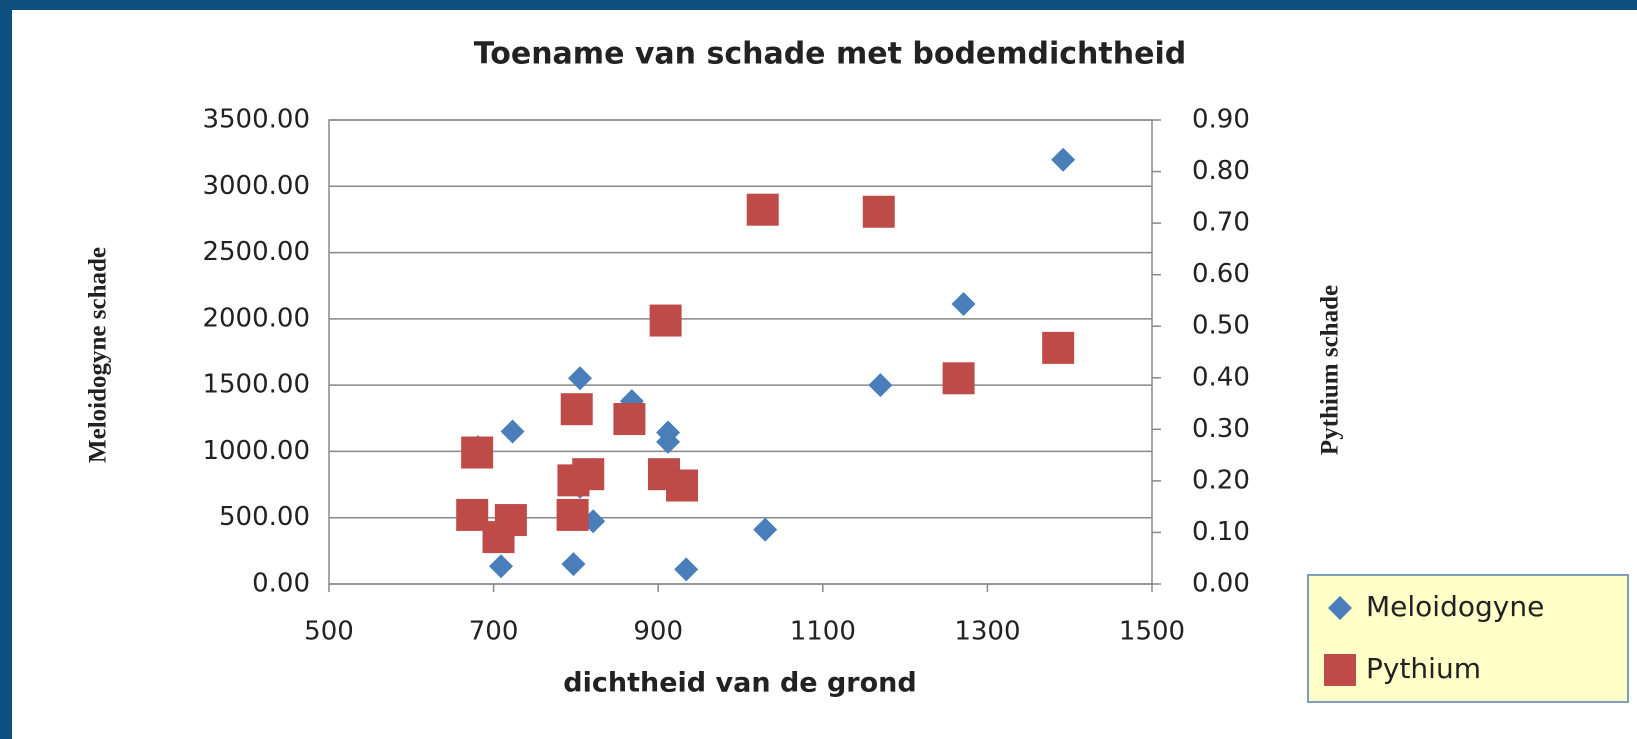 Image resolution: width=1637 pixels, height=739 pixels. I want to click on y2-tick-label: 0.40, so click(1221, 377).